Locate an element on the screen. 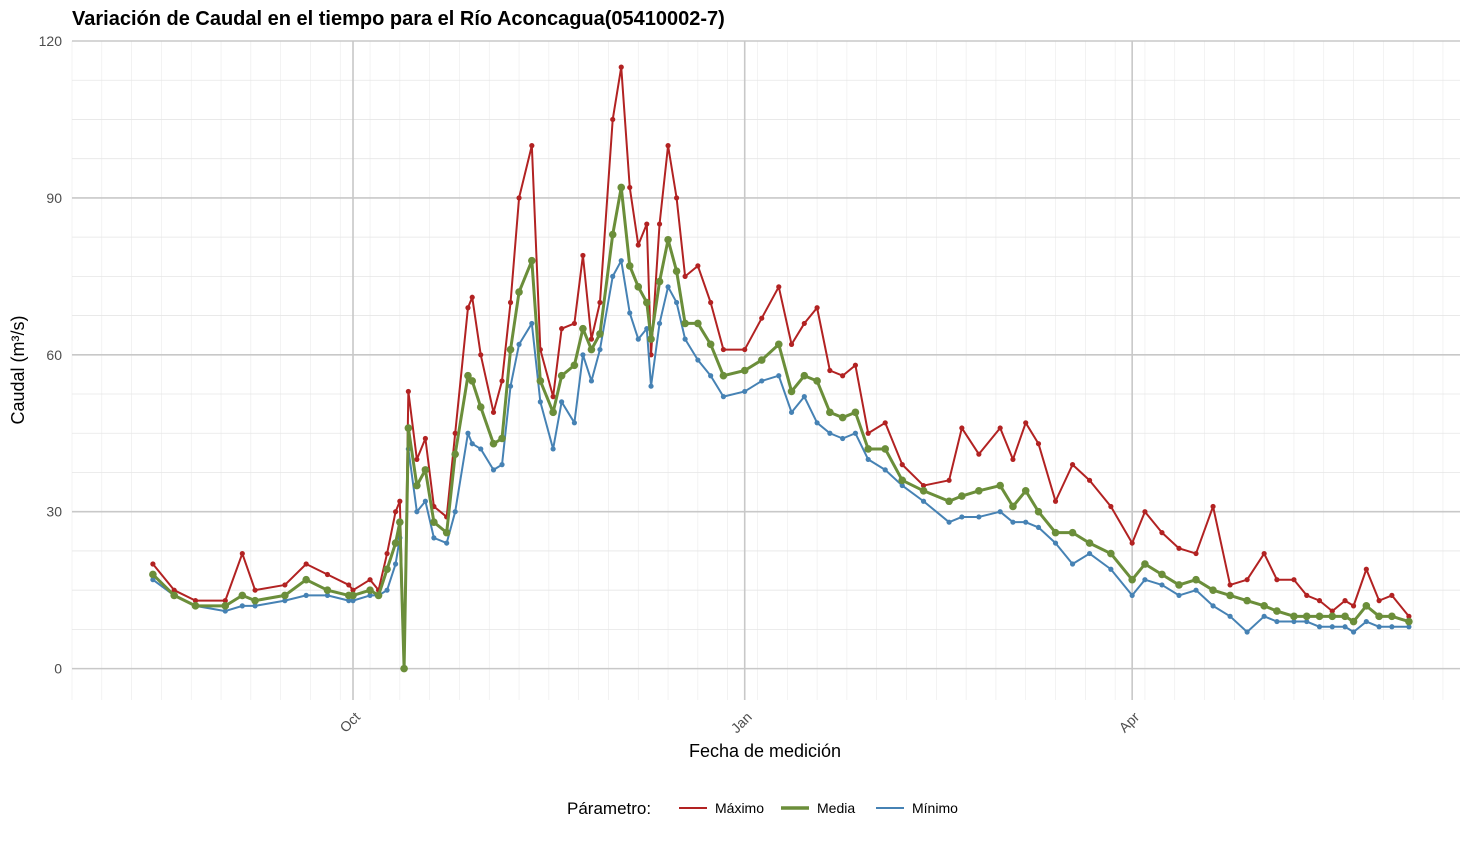 This screenshot has width=1470, height=842. x-tick-label: Apr is located at coordinates (1129, 722).